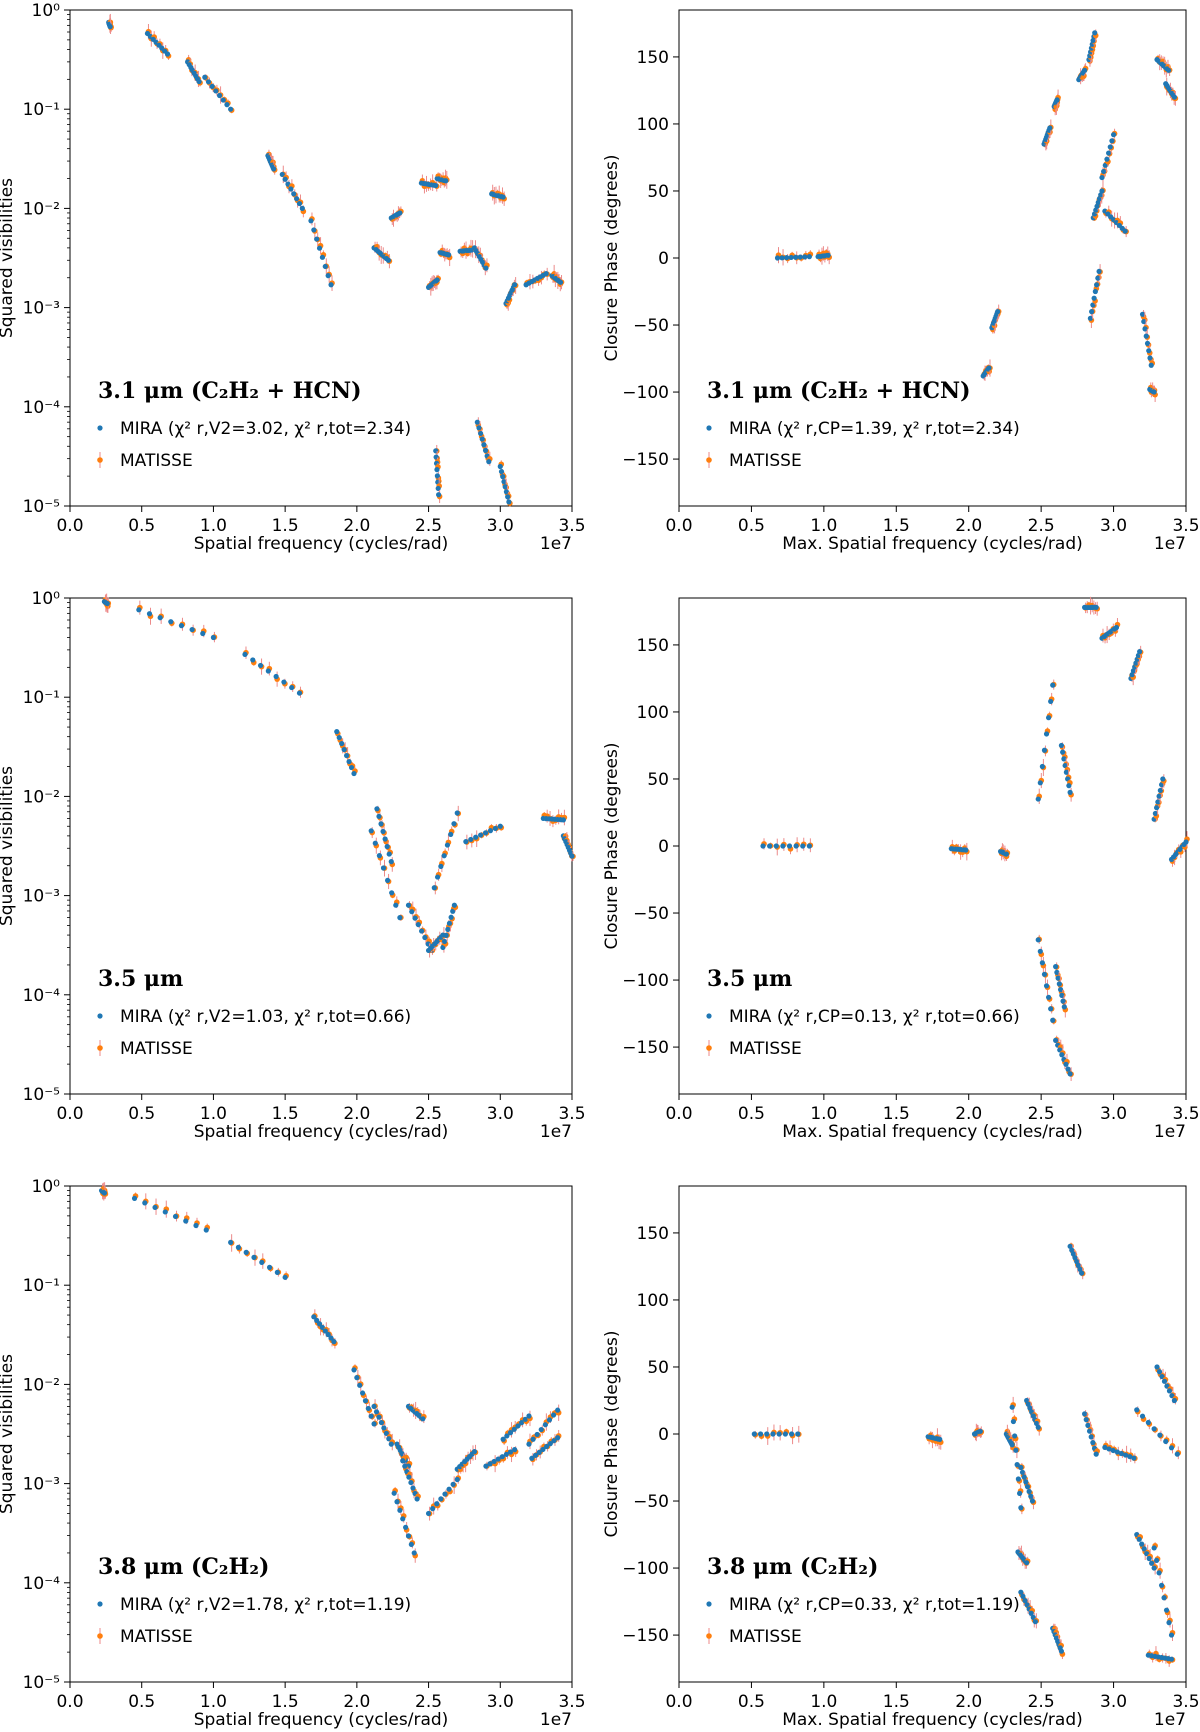  Describe the element at coordinates (230, 391) in the screenshot. I see `panel-title: 3.1 μm (C₂H₂ + HCN)` at that location.